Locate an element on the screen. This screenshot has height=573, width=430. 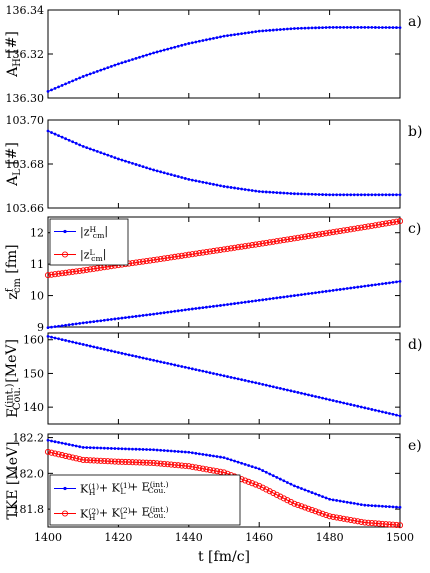
legend-marker is located at coordinates (65, 231).